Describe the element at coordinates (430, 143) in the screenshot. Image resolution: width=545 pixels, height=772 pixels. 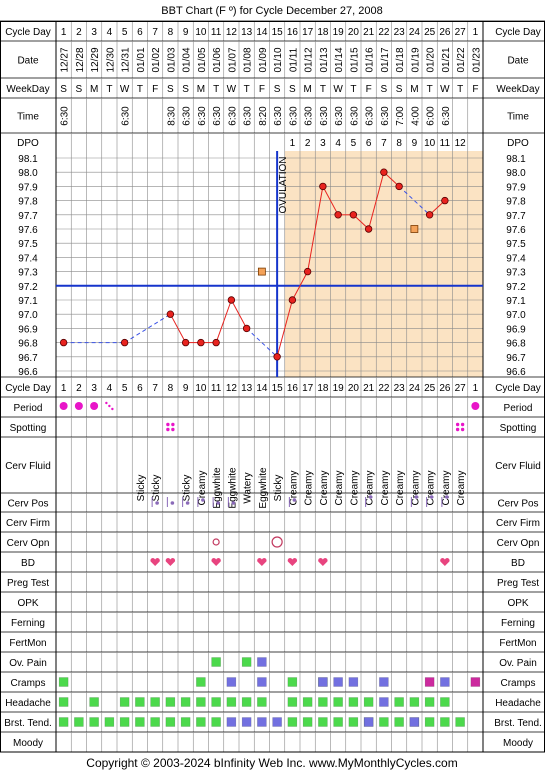
I see `dpo-cell: 10` at that location.